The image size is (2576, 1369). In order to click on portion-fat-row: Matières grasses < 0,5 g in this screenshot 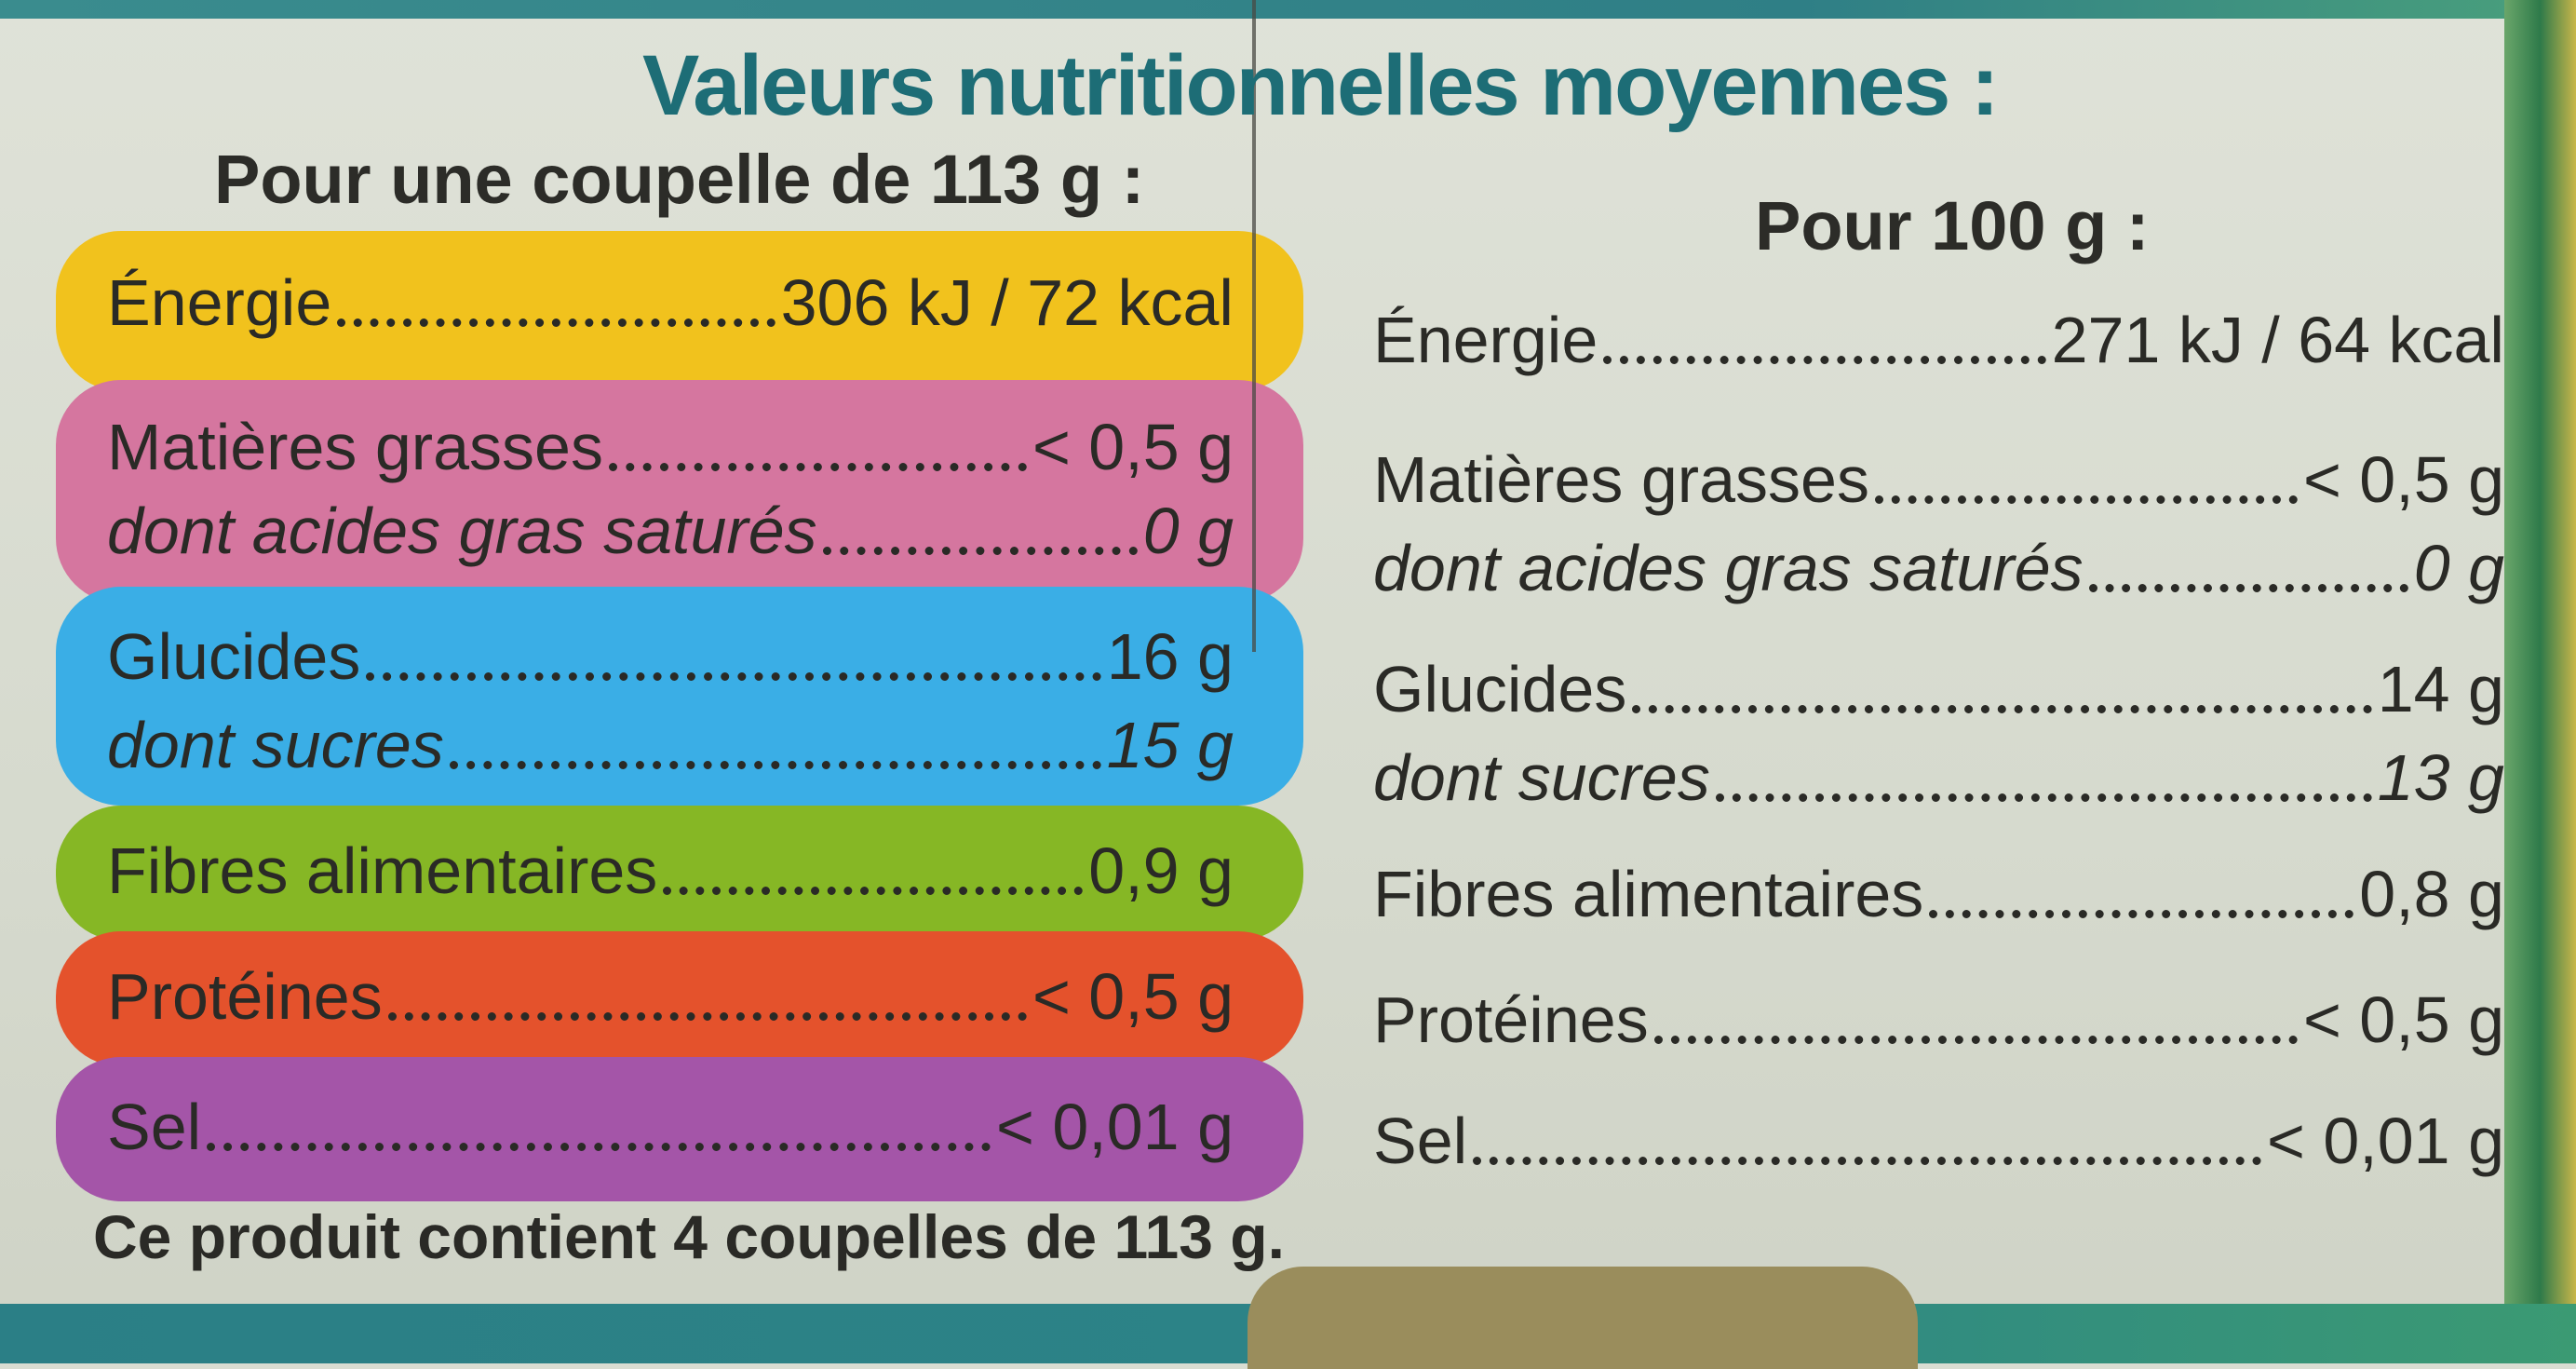, I will do `click(670, 447)`.